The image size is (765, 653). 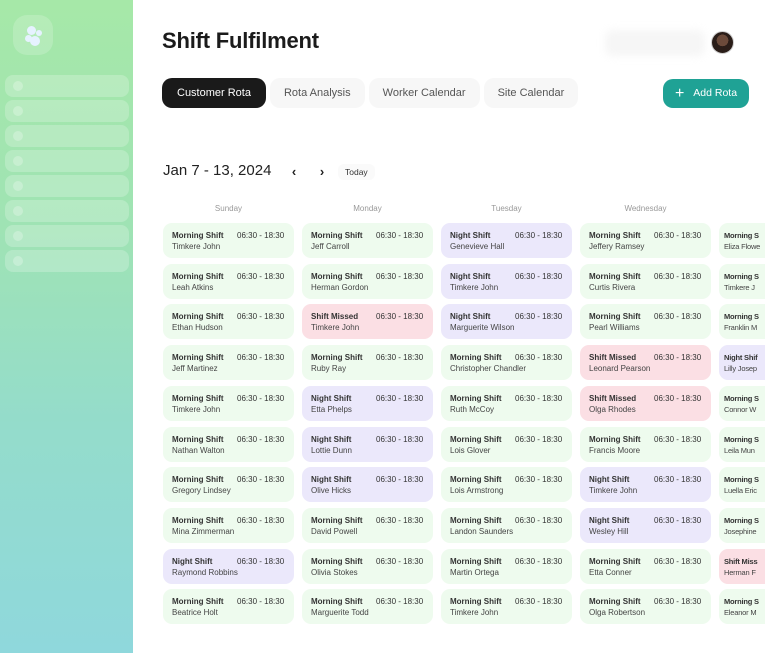 What do you see at coordinates (645, 240) in the screenshot?
I see `shift-card: Morning Shift 06:30 - 18:30 Jeffery Ramsey` at bounding box center [645, 240].